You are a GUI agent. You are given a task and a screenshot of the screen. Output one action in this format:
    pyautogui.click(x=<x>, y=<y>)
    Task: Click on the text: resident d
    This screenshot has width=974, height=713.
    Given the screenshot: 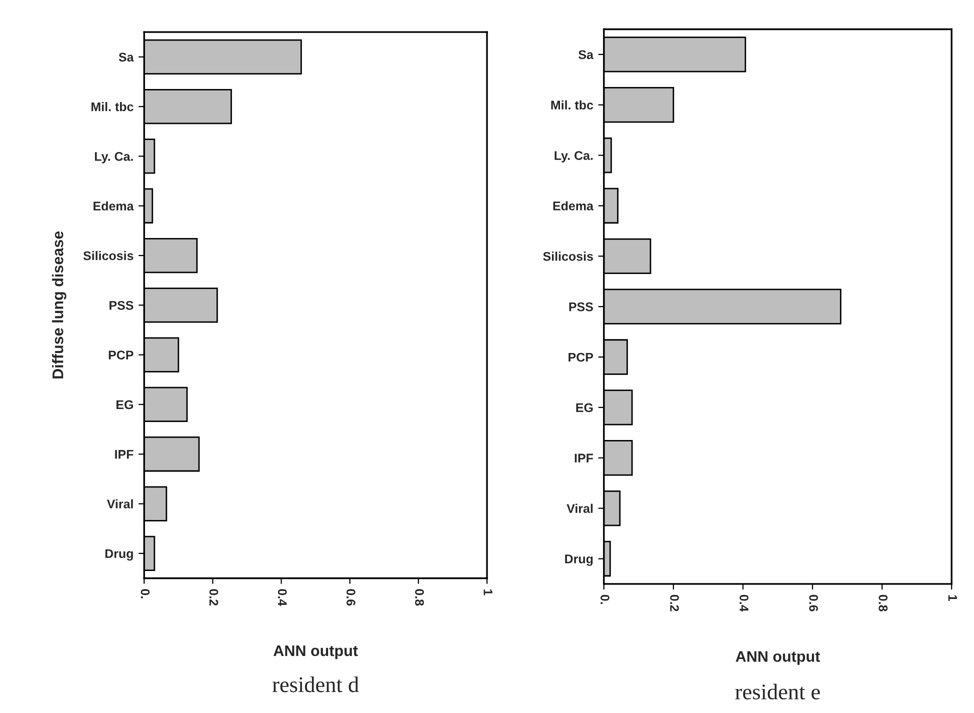 What is the action you would take?
    pyautogui.click(x=315, y=684)
    